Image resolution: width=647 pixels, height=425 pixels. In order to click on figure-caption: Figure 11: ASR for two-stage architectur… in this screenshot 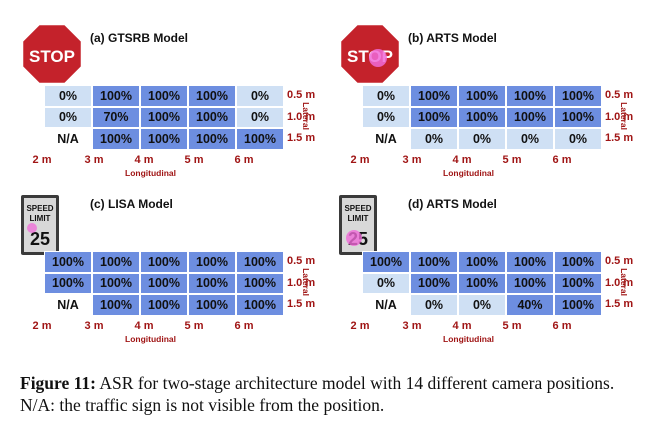, I will do `click(325, 394)`.